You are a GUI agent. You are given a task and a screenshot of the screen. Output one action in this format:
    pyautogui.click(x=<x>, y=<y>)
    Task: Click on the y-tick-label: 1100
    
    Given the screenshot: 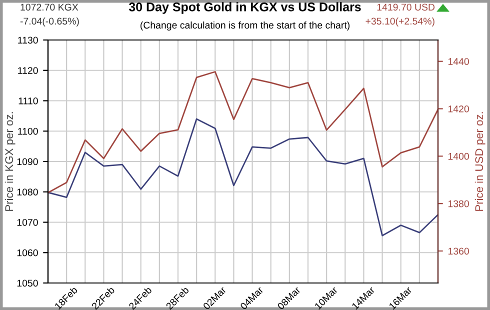 What is the action you would take?
    pyautogui.click(x=28, y=131)
    